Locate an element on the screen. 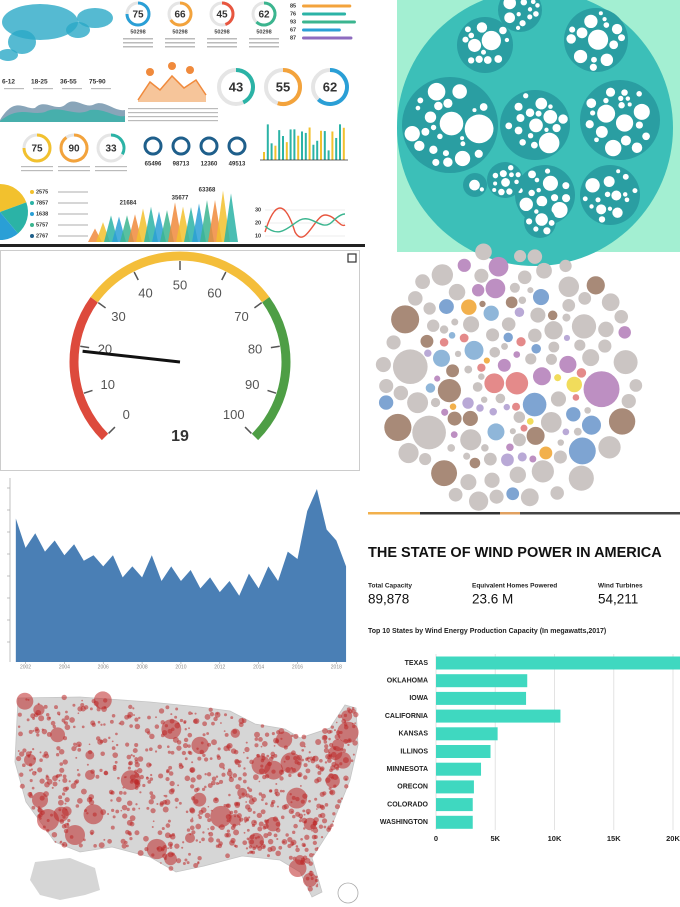 Image resolution: width=680 pixels, height=907 pixels. legend-dot is located at coordinates (32, 225).